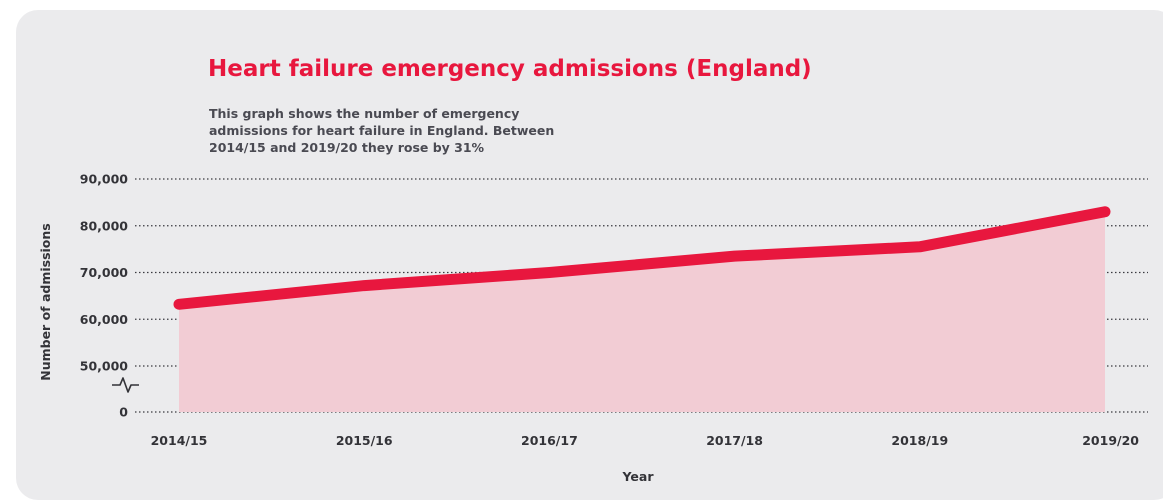  Describe the element at coordinates (104, 225) in the screenshot. I see `y-tick-label: 80,000` at that location.